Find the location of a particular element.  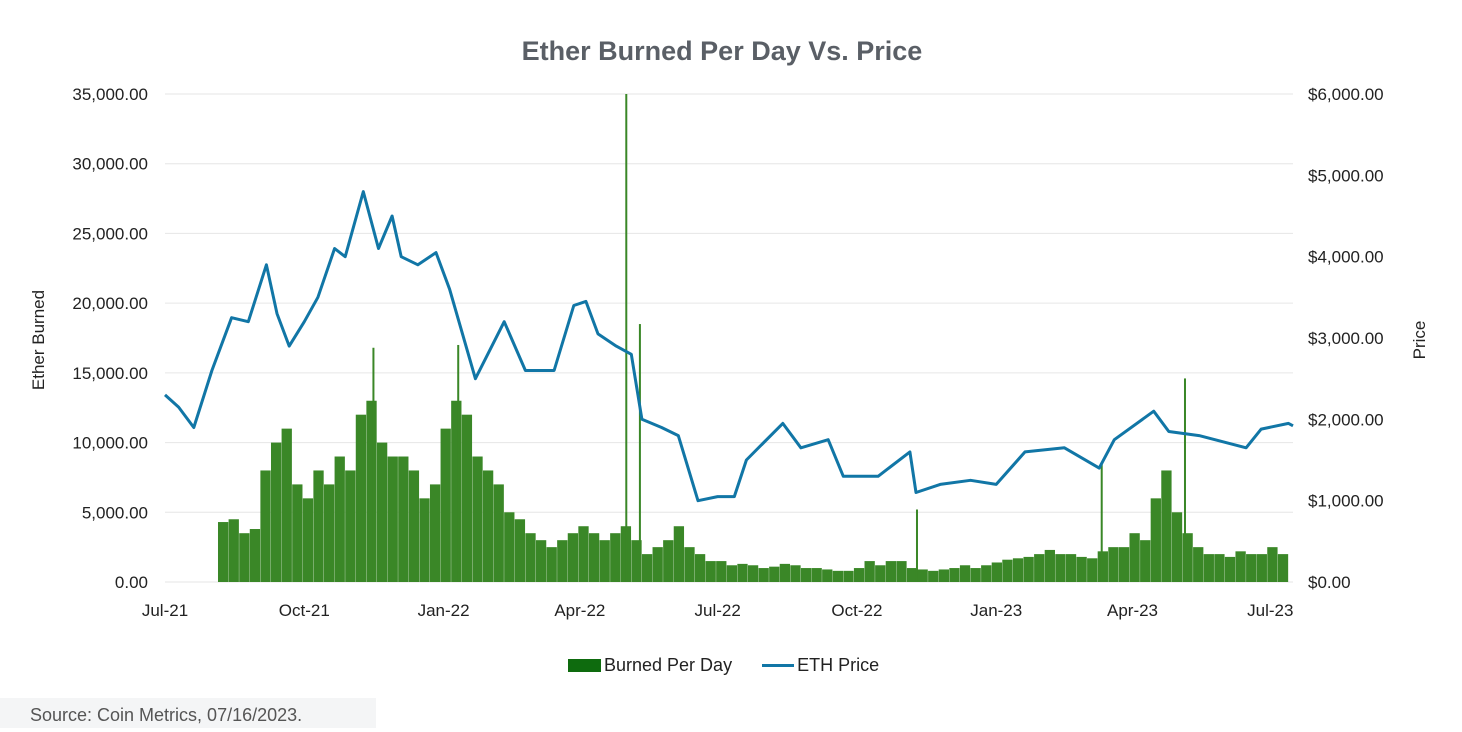

y2-axis-label: Price is located at coordinates (1419, 340).